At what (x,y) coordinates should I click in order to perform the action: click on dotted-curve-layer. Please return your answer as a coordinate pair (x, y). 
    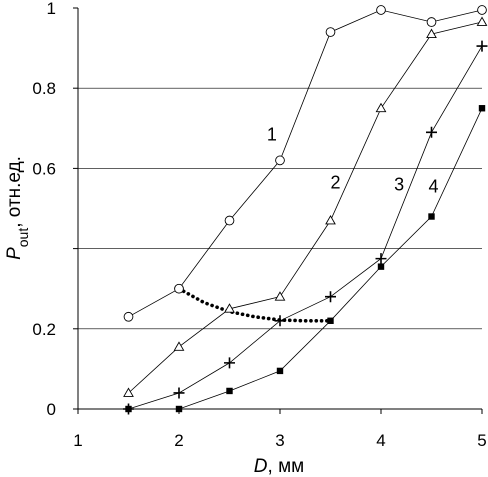
    Looking at the image, I should click on (253, 303).